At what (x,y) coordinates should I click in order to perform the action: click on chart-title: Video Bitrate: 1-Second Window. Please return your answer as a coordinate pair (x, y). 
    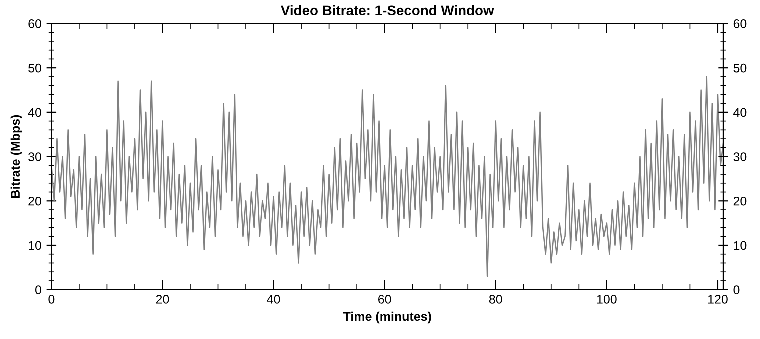
    Looking at the image, I should click on (387, 10).